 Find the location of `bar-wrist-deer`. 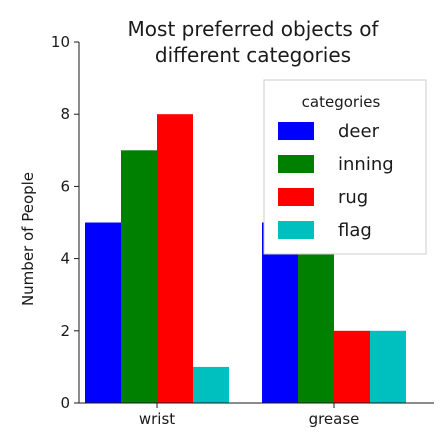

bar-wrist-deer is located at coordinates (103, 312).